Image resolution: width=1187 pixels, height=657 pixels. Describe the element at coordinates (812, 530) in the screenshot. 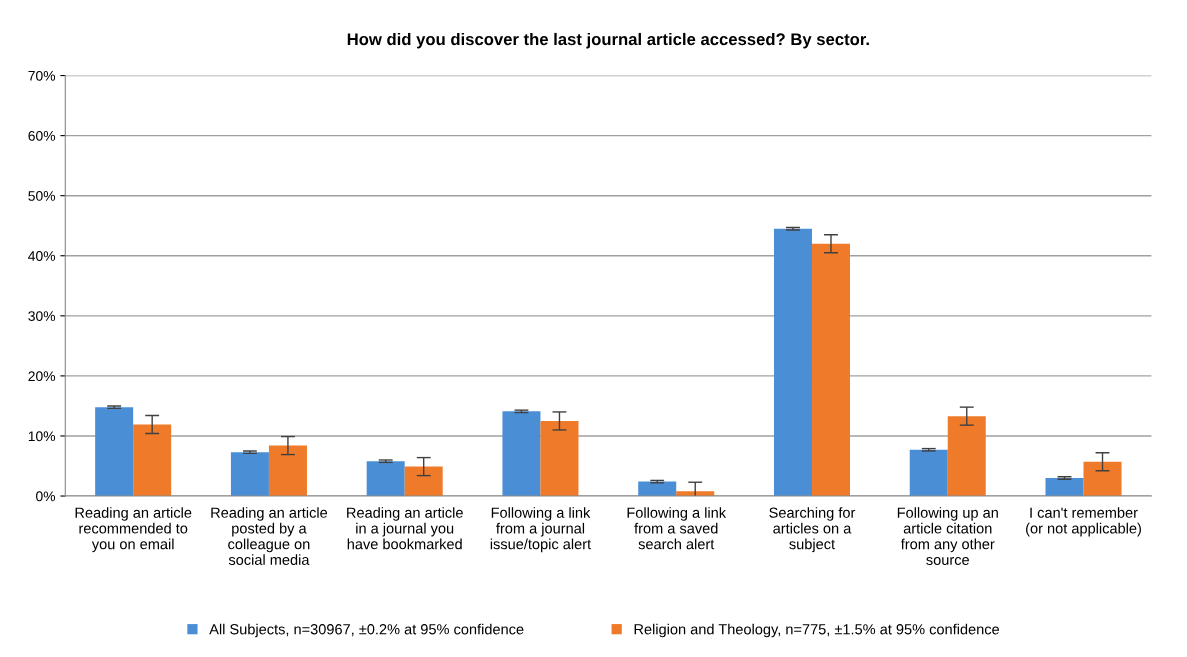

I see `x-tick-label: Searching for articles on a subject` at that location.